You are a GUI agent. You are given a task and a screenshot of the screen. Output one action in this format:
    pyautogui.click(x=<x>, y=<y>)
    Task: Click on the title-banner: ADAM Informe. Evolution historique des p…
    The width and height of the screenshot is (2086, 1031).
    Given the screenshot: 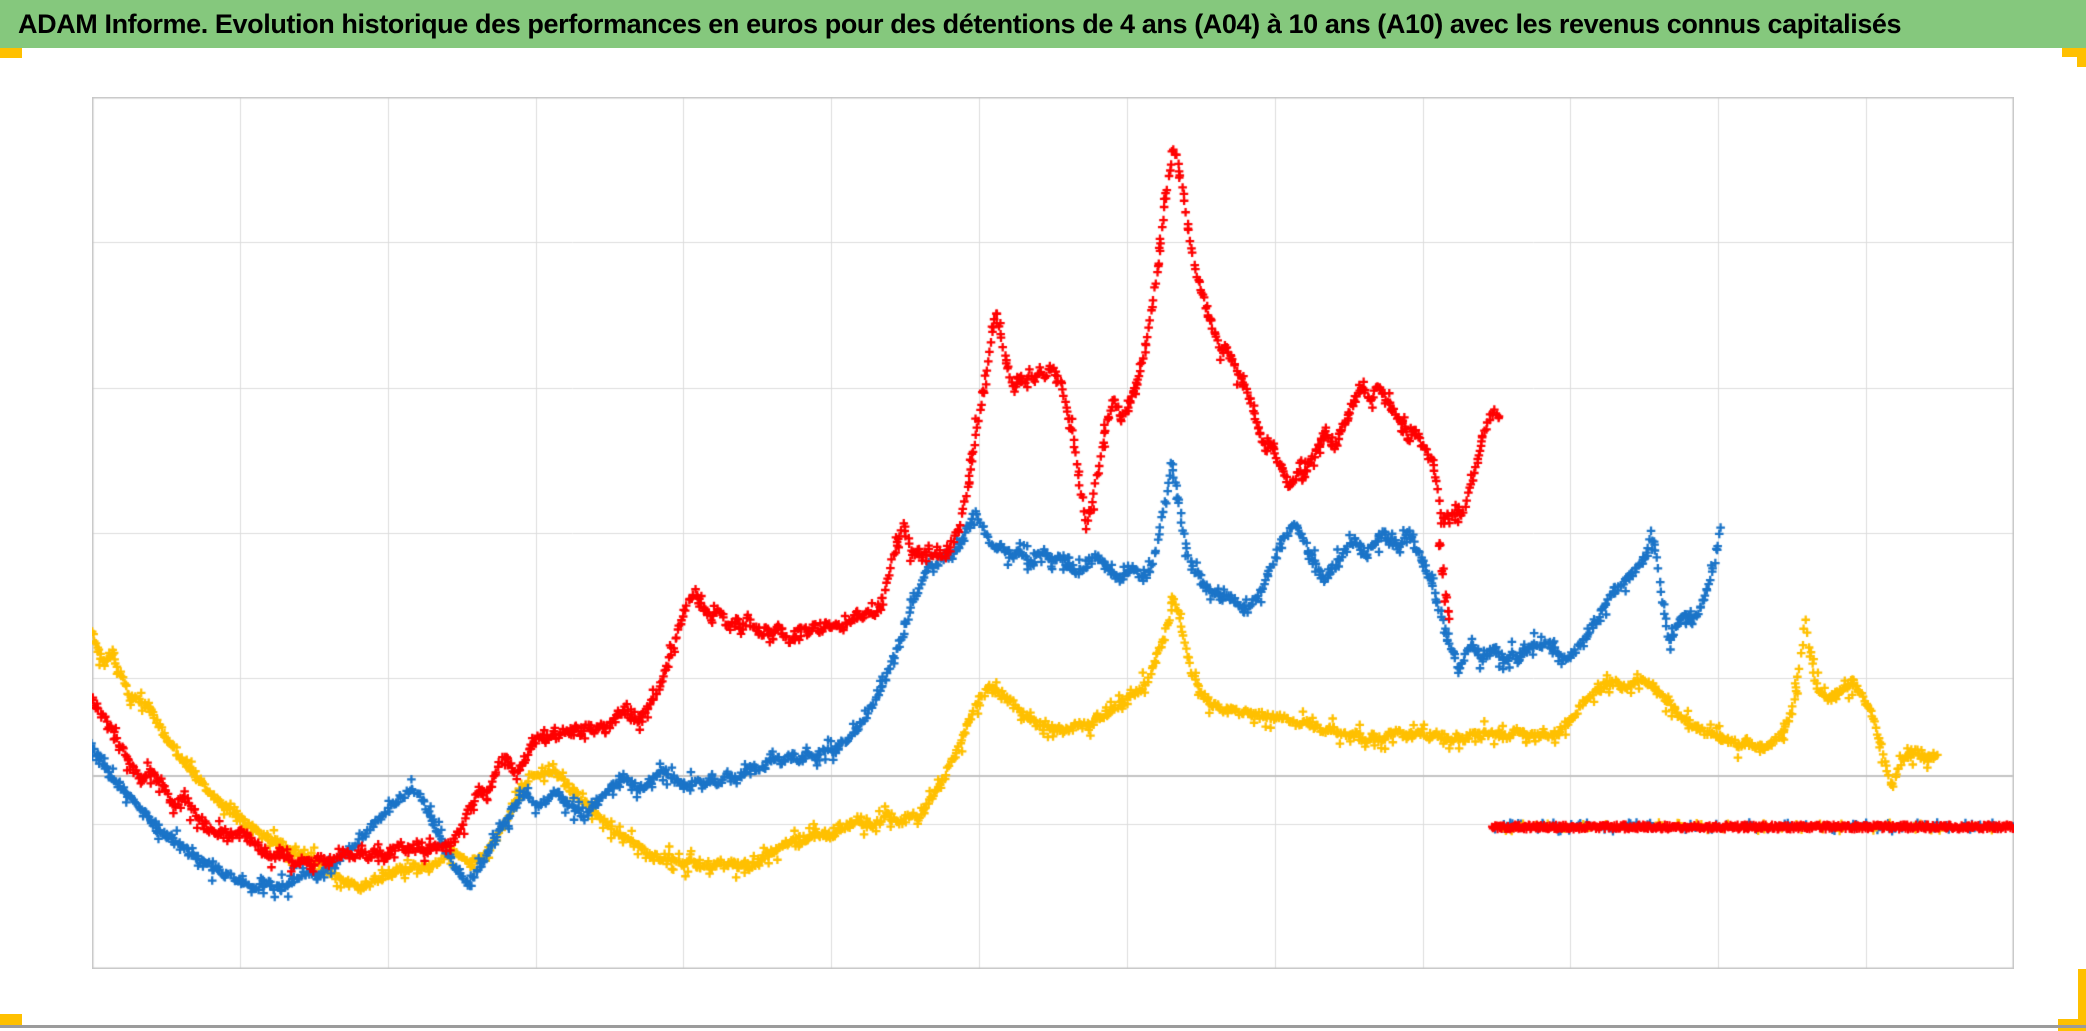 What is the action you would take?
    pyautogui.click(x=1043, y=24)
    